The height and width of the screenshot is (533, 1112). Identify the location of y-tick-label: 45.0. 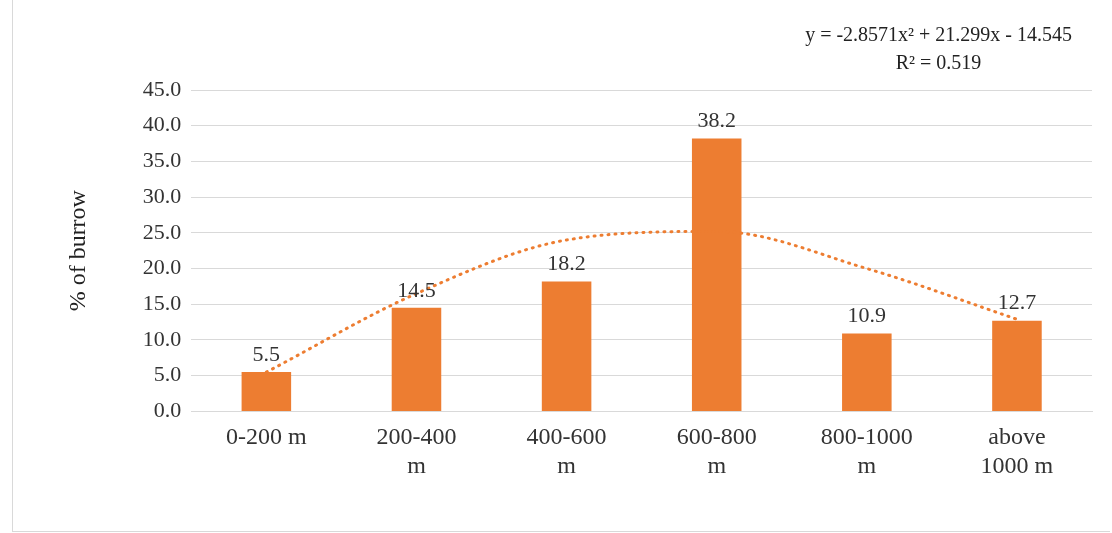
(162, 88).